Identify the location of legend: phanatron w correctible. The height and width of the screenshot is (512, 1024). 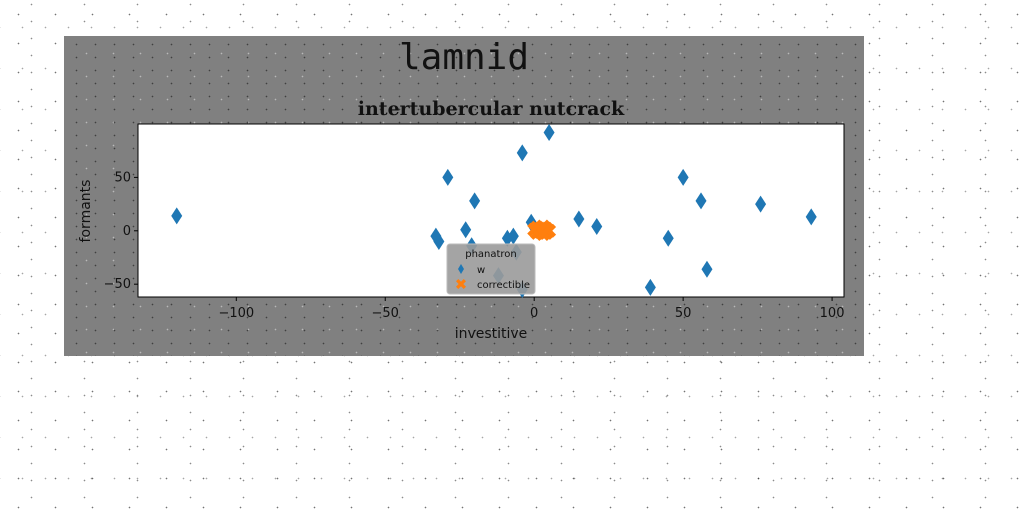
(491, 269).